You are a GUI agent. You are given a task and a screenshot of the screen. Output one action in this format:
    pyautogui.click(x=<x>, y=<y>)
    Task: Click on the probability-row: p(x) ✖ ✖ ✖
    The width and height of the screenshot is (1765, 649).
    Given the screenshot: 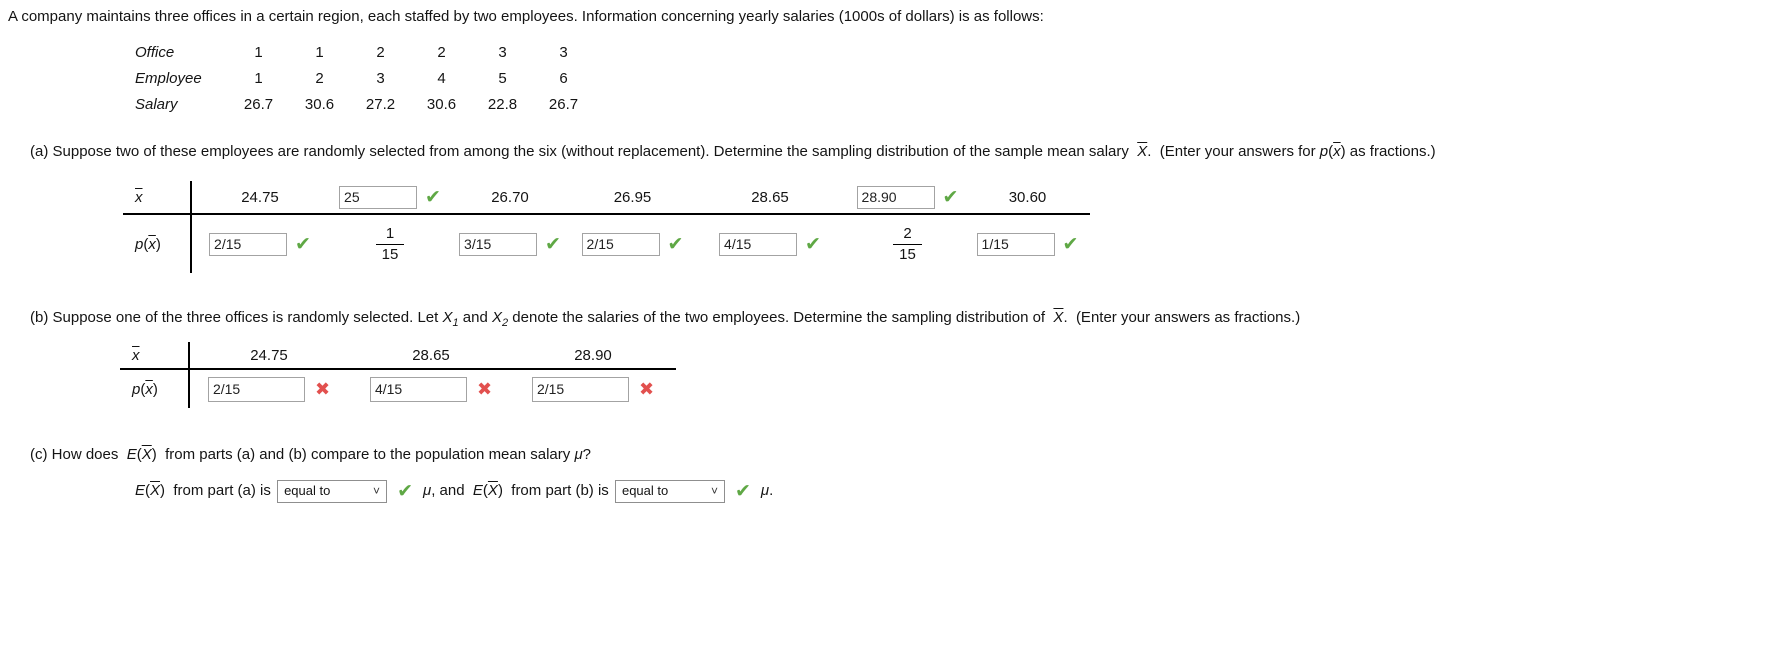 What is the action you would take?
    pyautogui.click(x=398, y=389)
    